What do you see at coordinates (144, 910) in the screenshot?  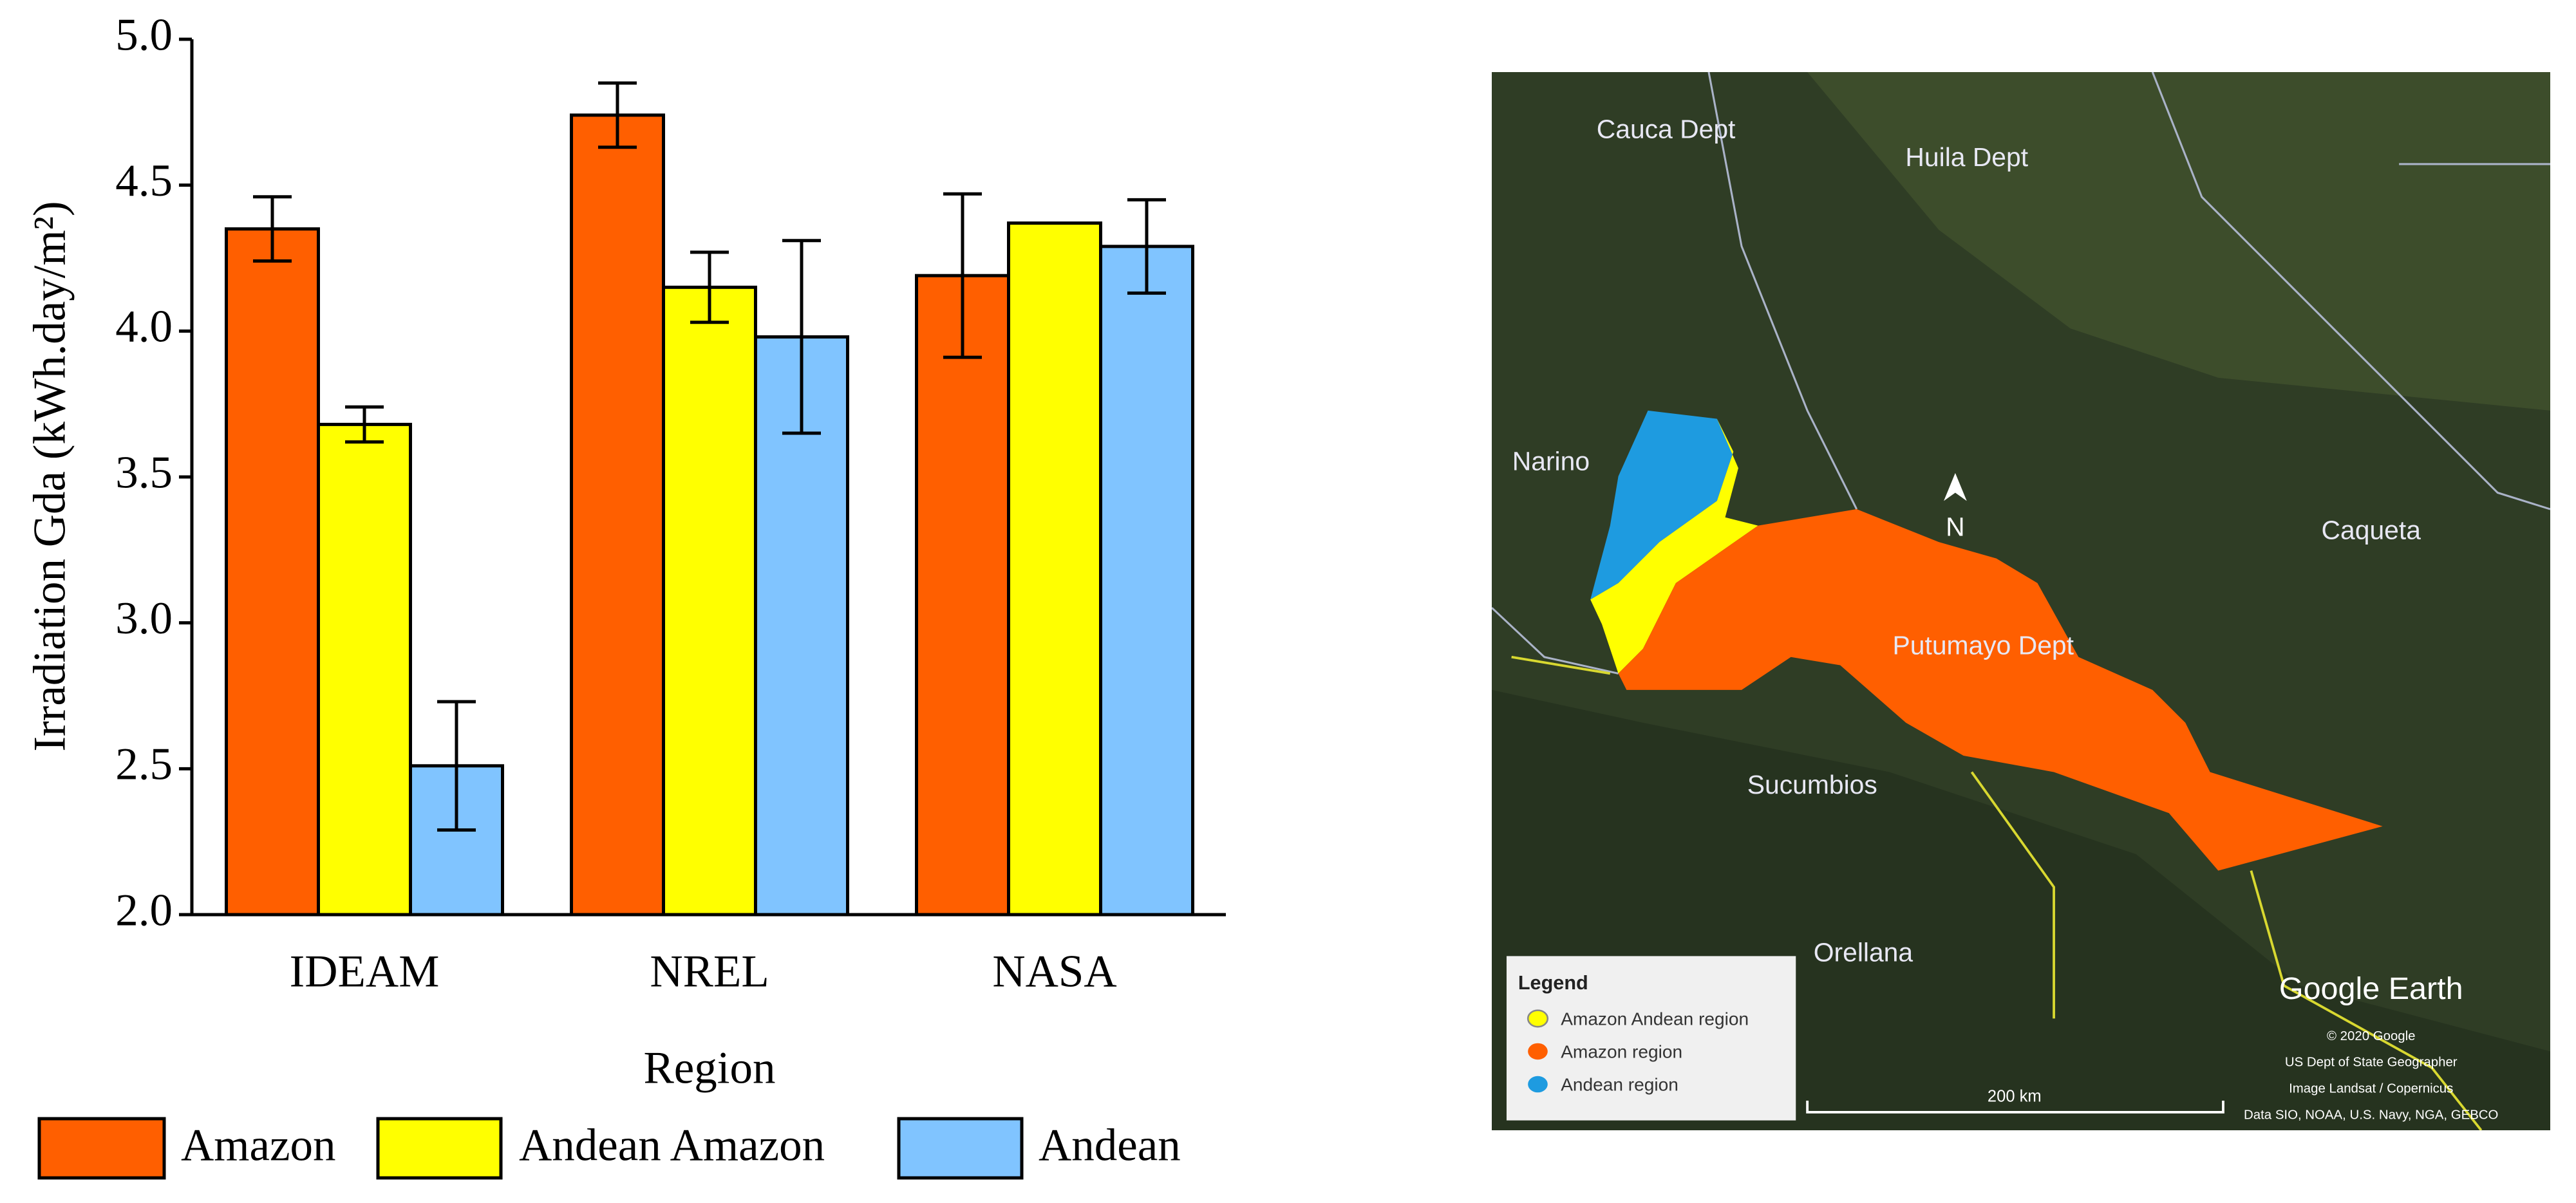 I see `y-tick-label: 2.0` at bounding box center [144, 910].